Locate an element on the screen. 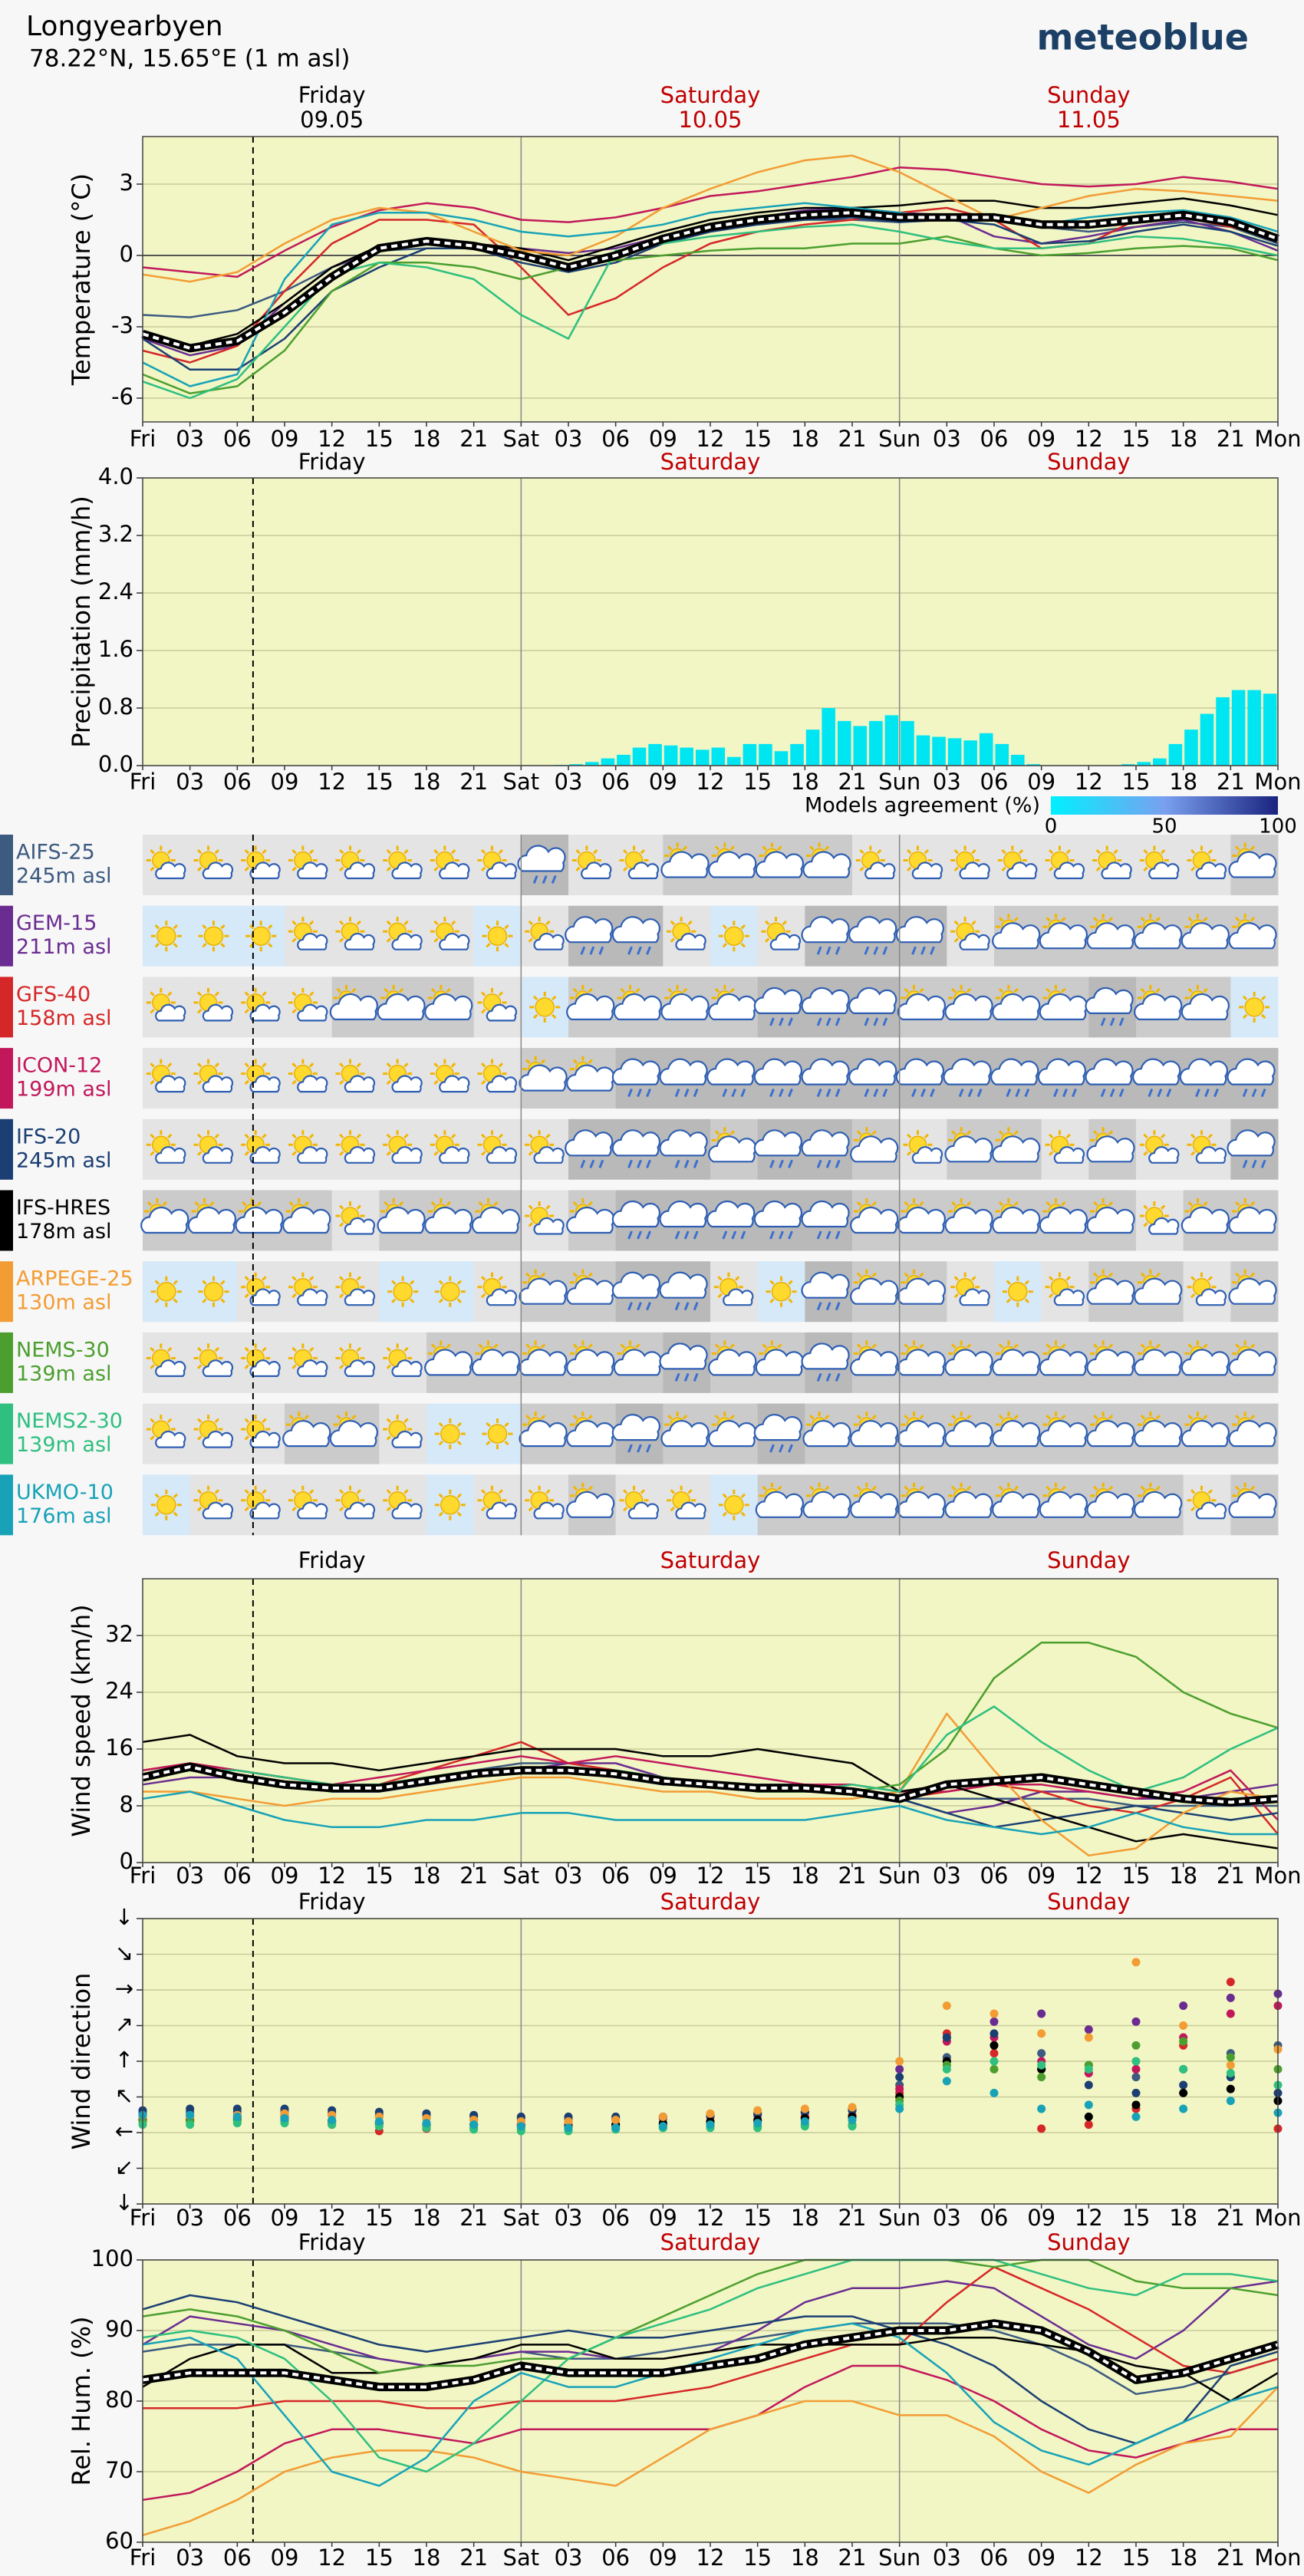  date-label: 09.05 is located at coordinates (332, 120).